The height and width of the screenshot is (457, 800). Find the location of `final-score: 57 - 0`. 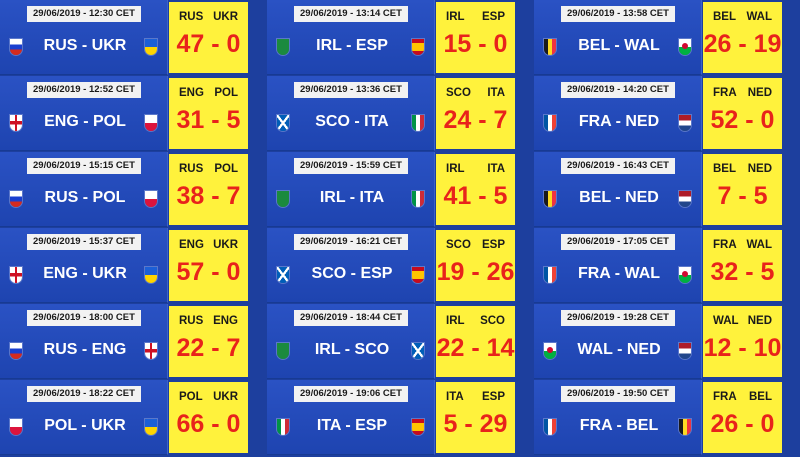

final-score: 57 - 0 is located at coordinates (208, 272).